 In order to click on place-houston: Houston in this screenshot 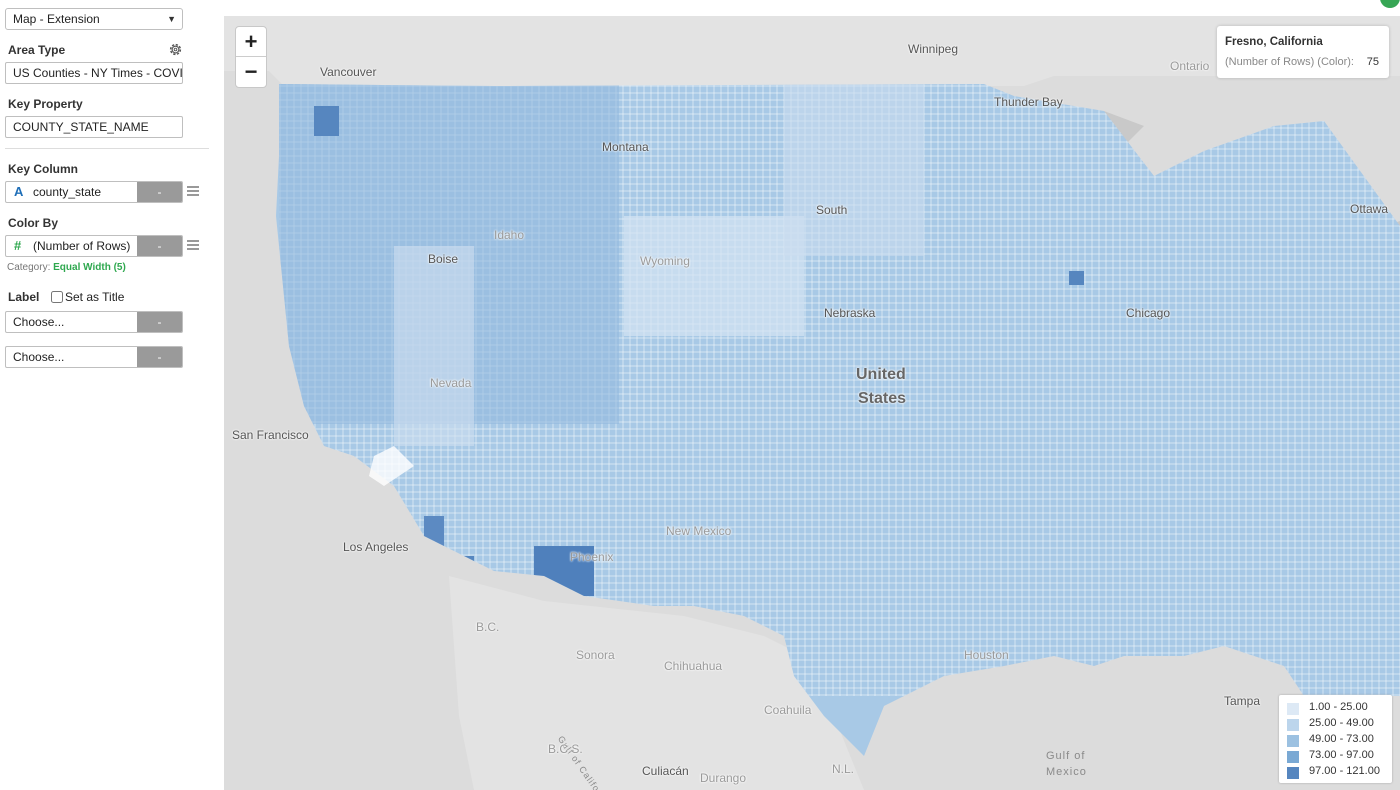, I will do `click(986, 655)`.